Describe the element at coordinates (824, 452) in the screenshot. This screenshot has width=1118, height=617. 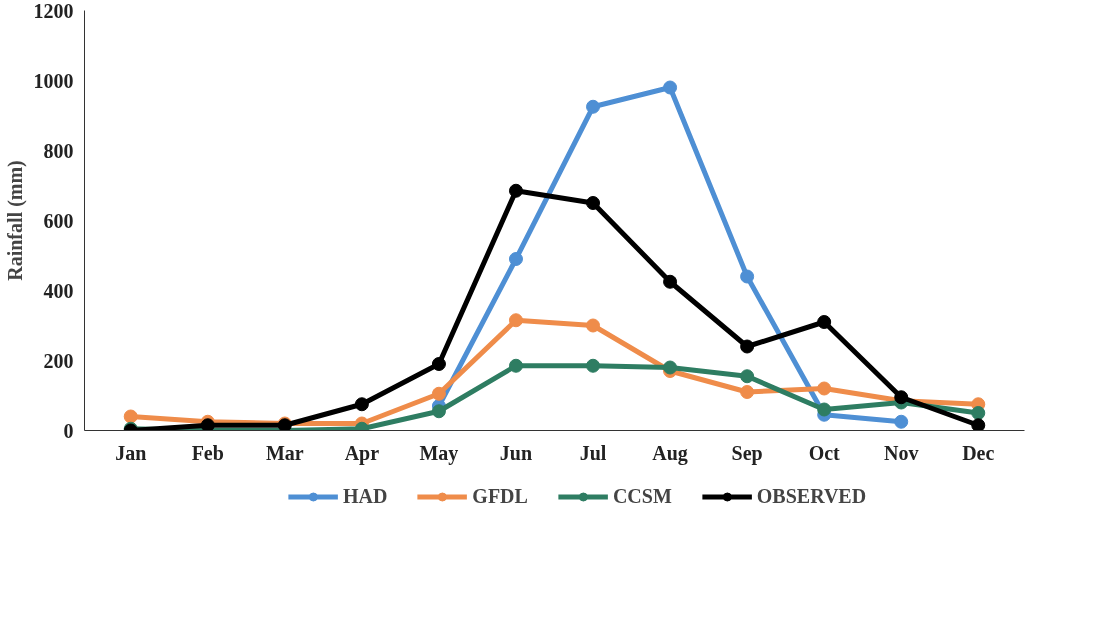
I see `x-tick-label: Oct` at that location.